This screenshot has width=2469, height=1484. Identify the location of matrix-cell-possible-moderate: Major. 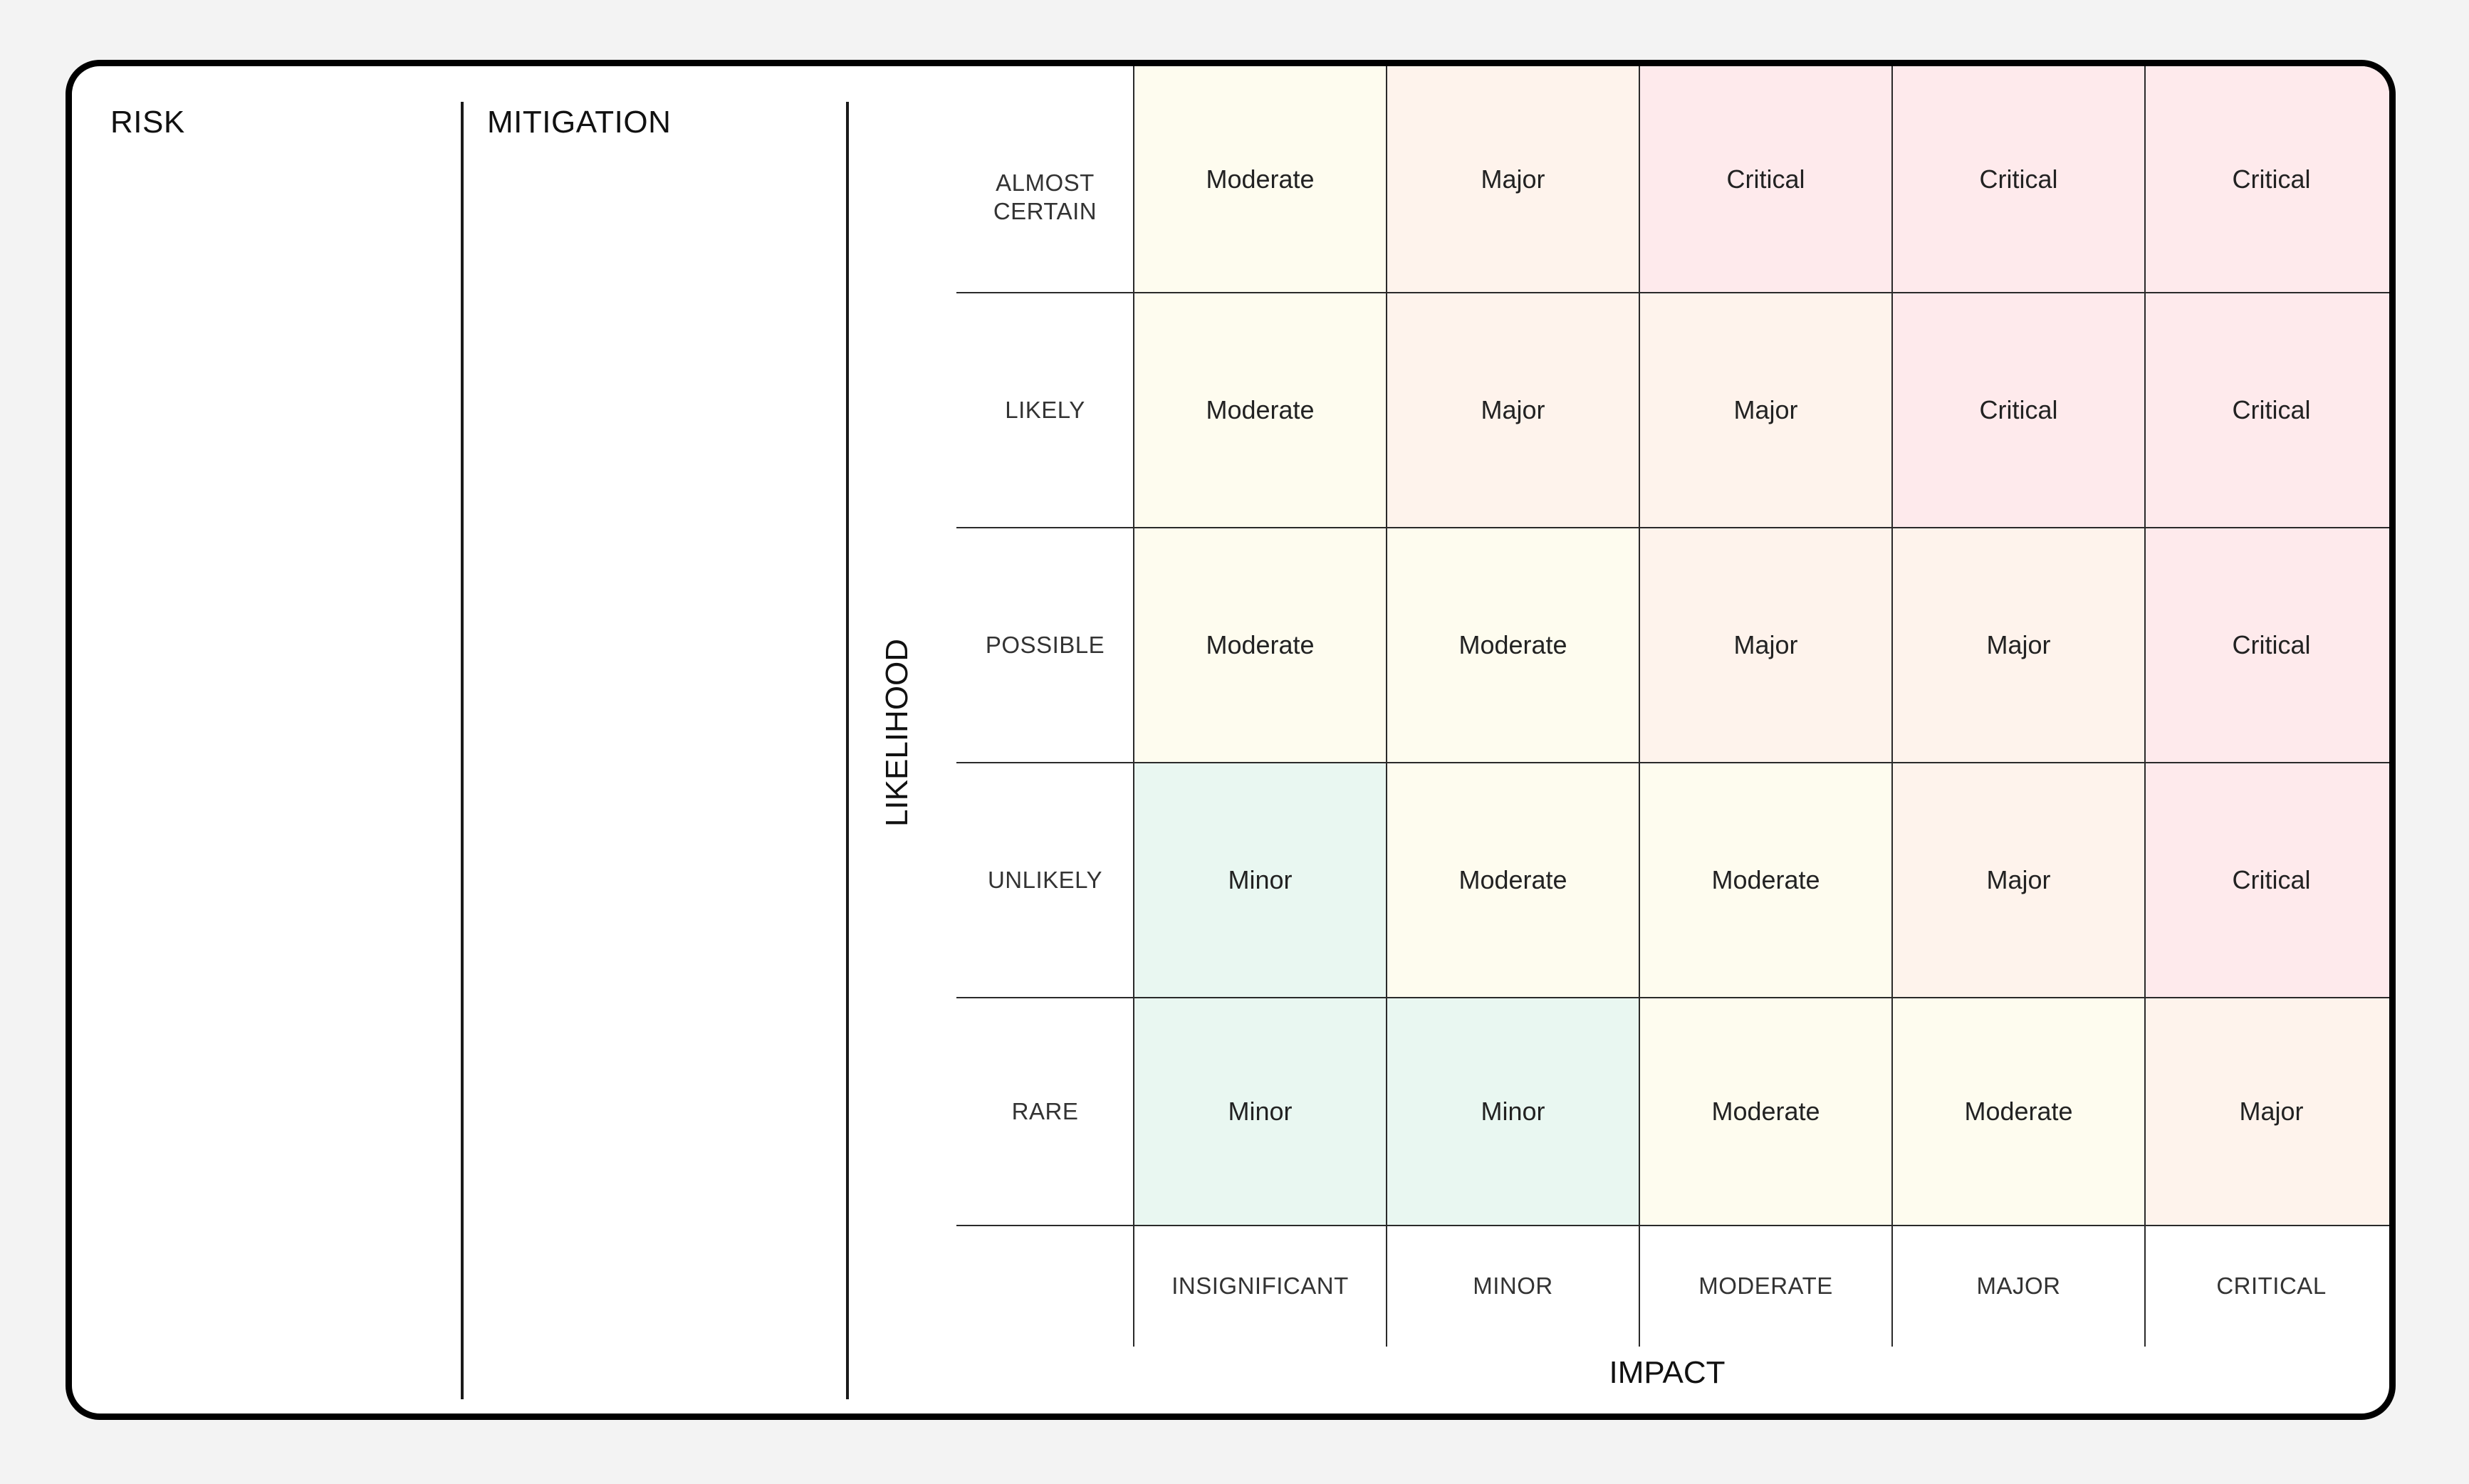
(1765, 645).